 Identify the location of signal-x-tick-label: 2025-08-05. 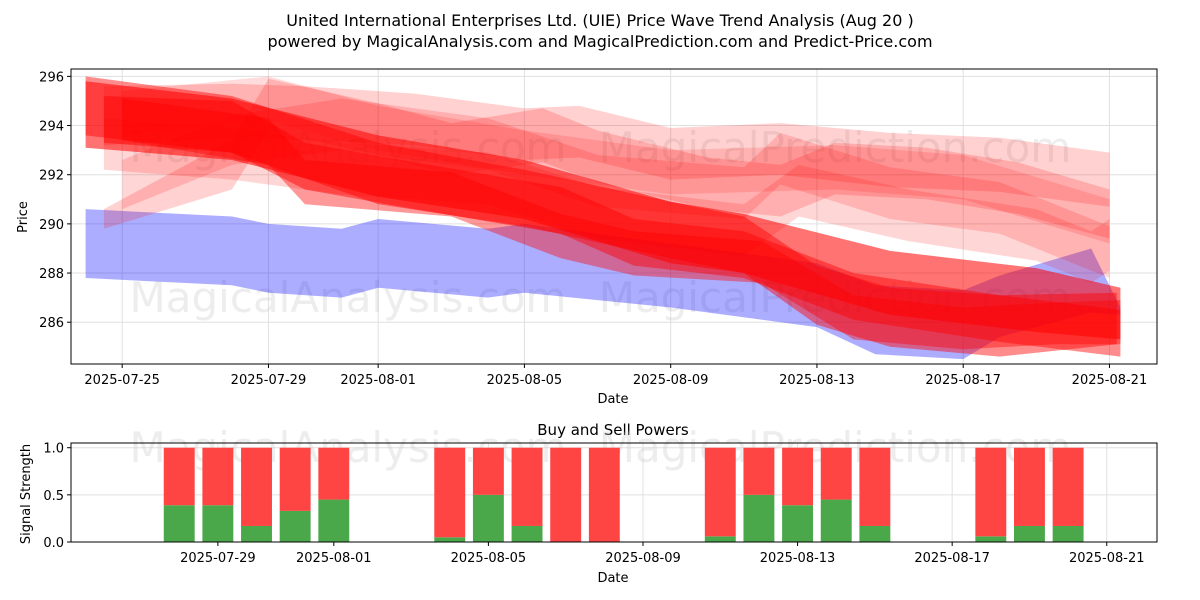
(489, 558).